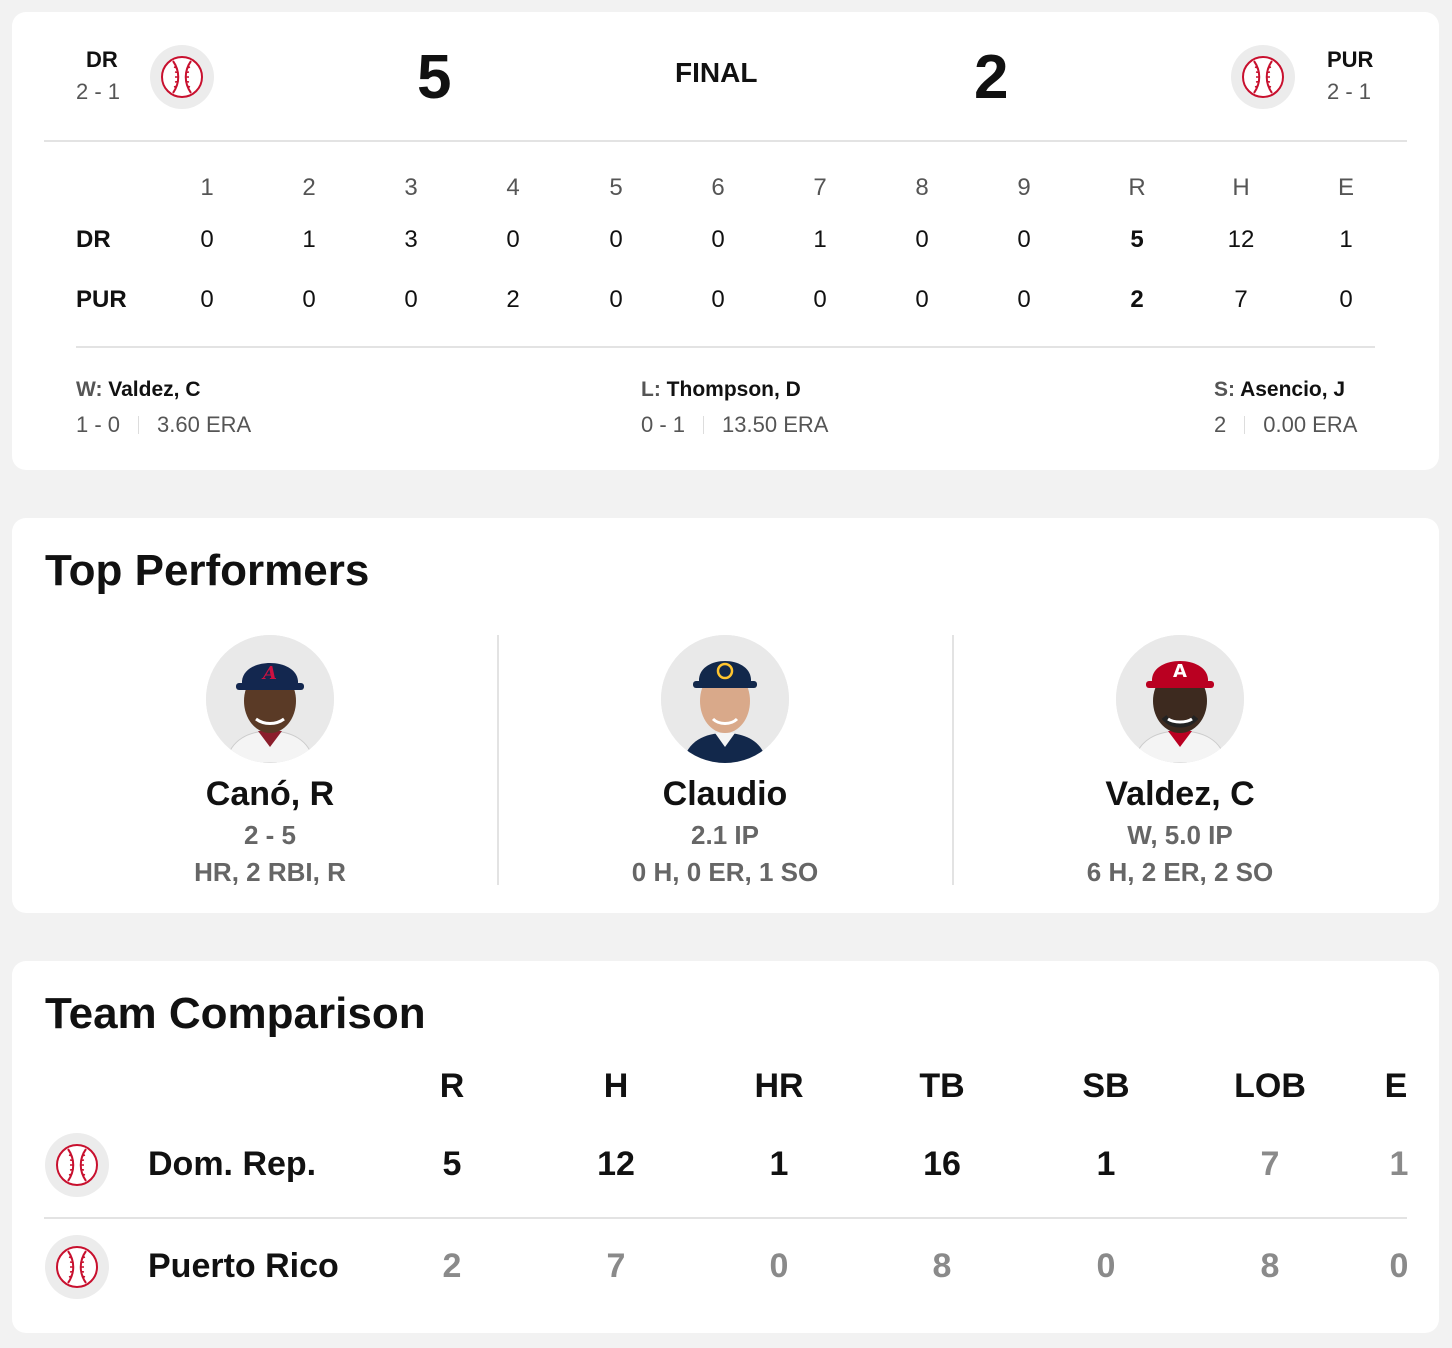 This screenshot has width=1452, height=1348. Describe the element at coordinates (243, 1266) in the screenshot. I see `comparison-team-name: Puerto Rico` at that location.